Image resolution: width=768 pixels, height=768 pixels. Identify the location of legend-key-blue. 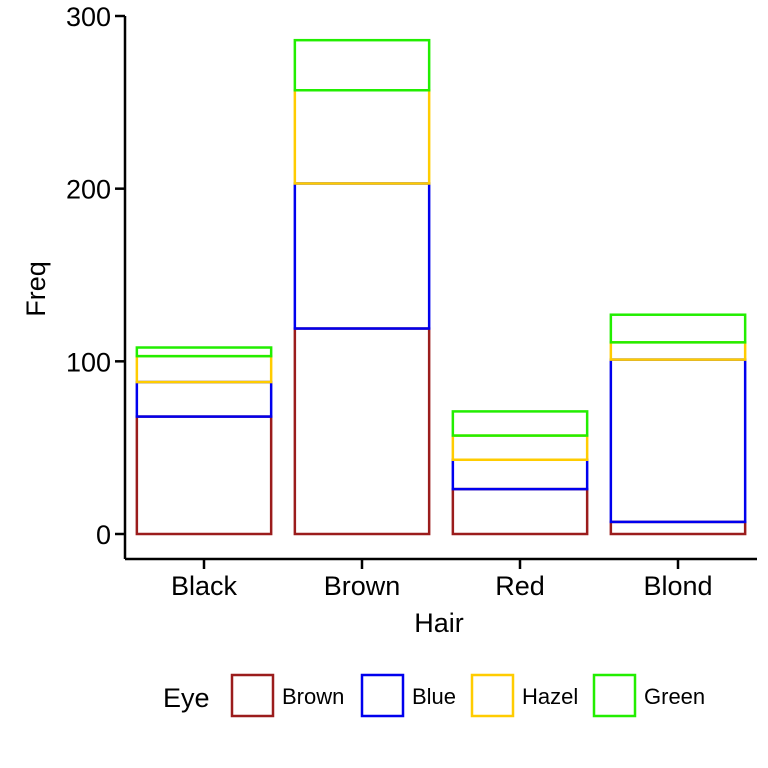
(382, 695).